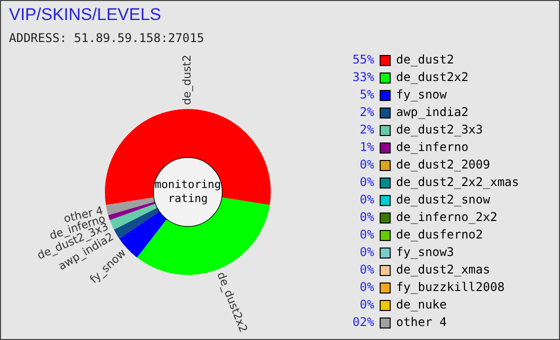 The image size is (560, 340). Describe the element at coordinates (367, 95) in the screenshot. I see `data-label: 5%` at that location.